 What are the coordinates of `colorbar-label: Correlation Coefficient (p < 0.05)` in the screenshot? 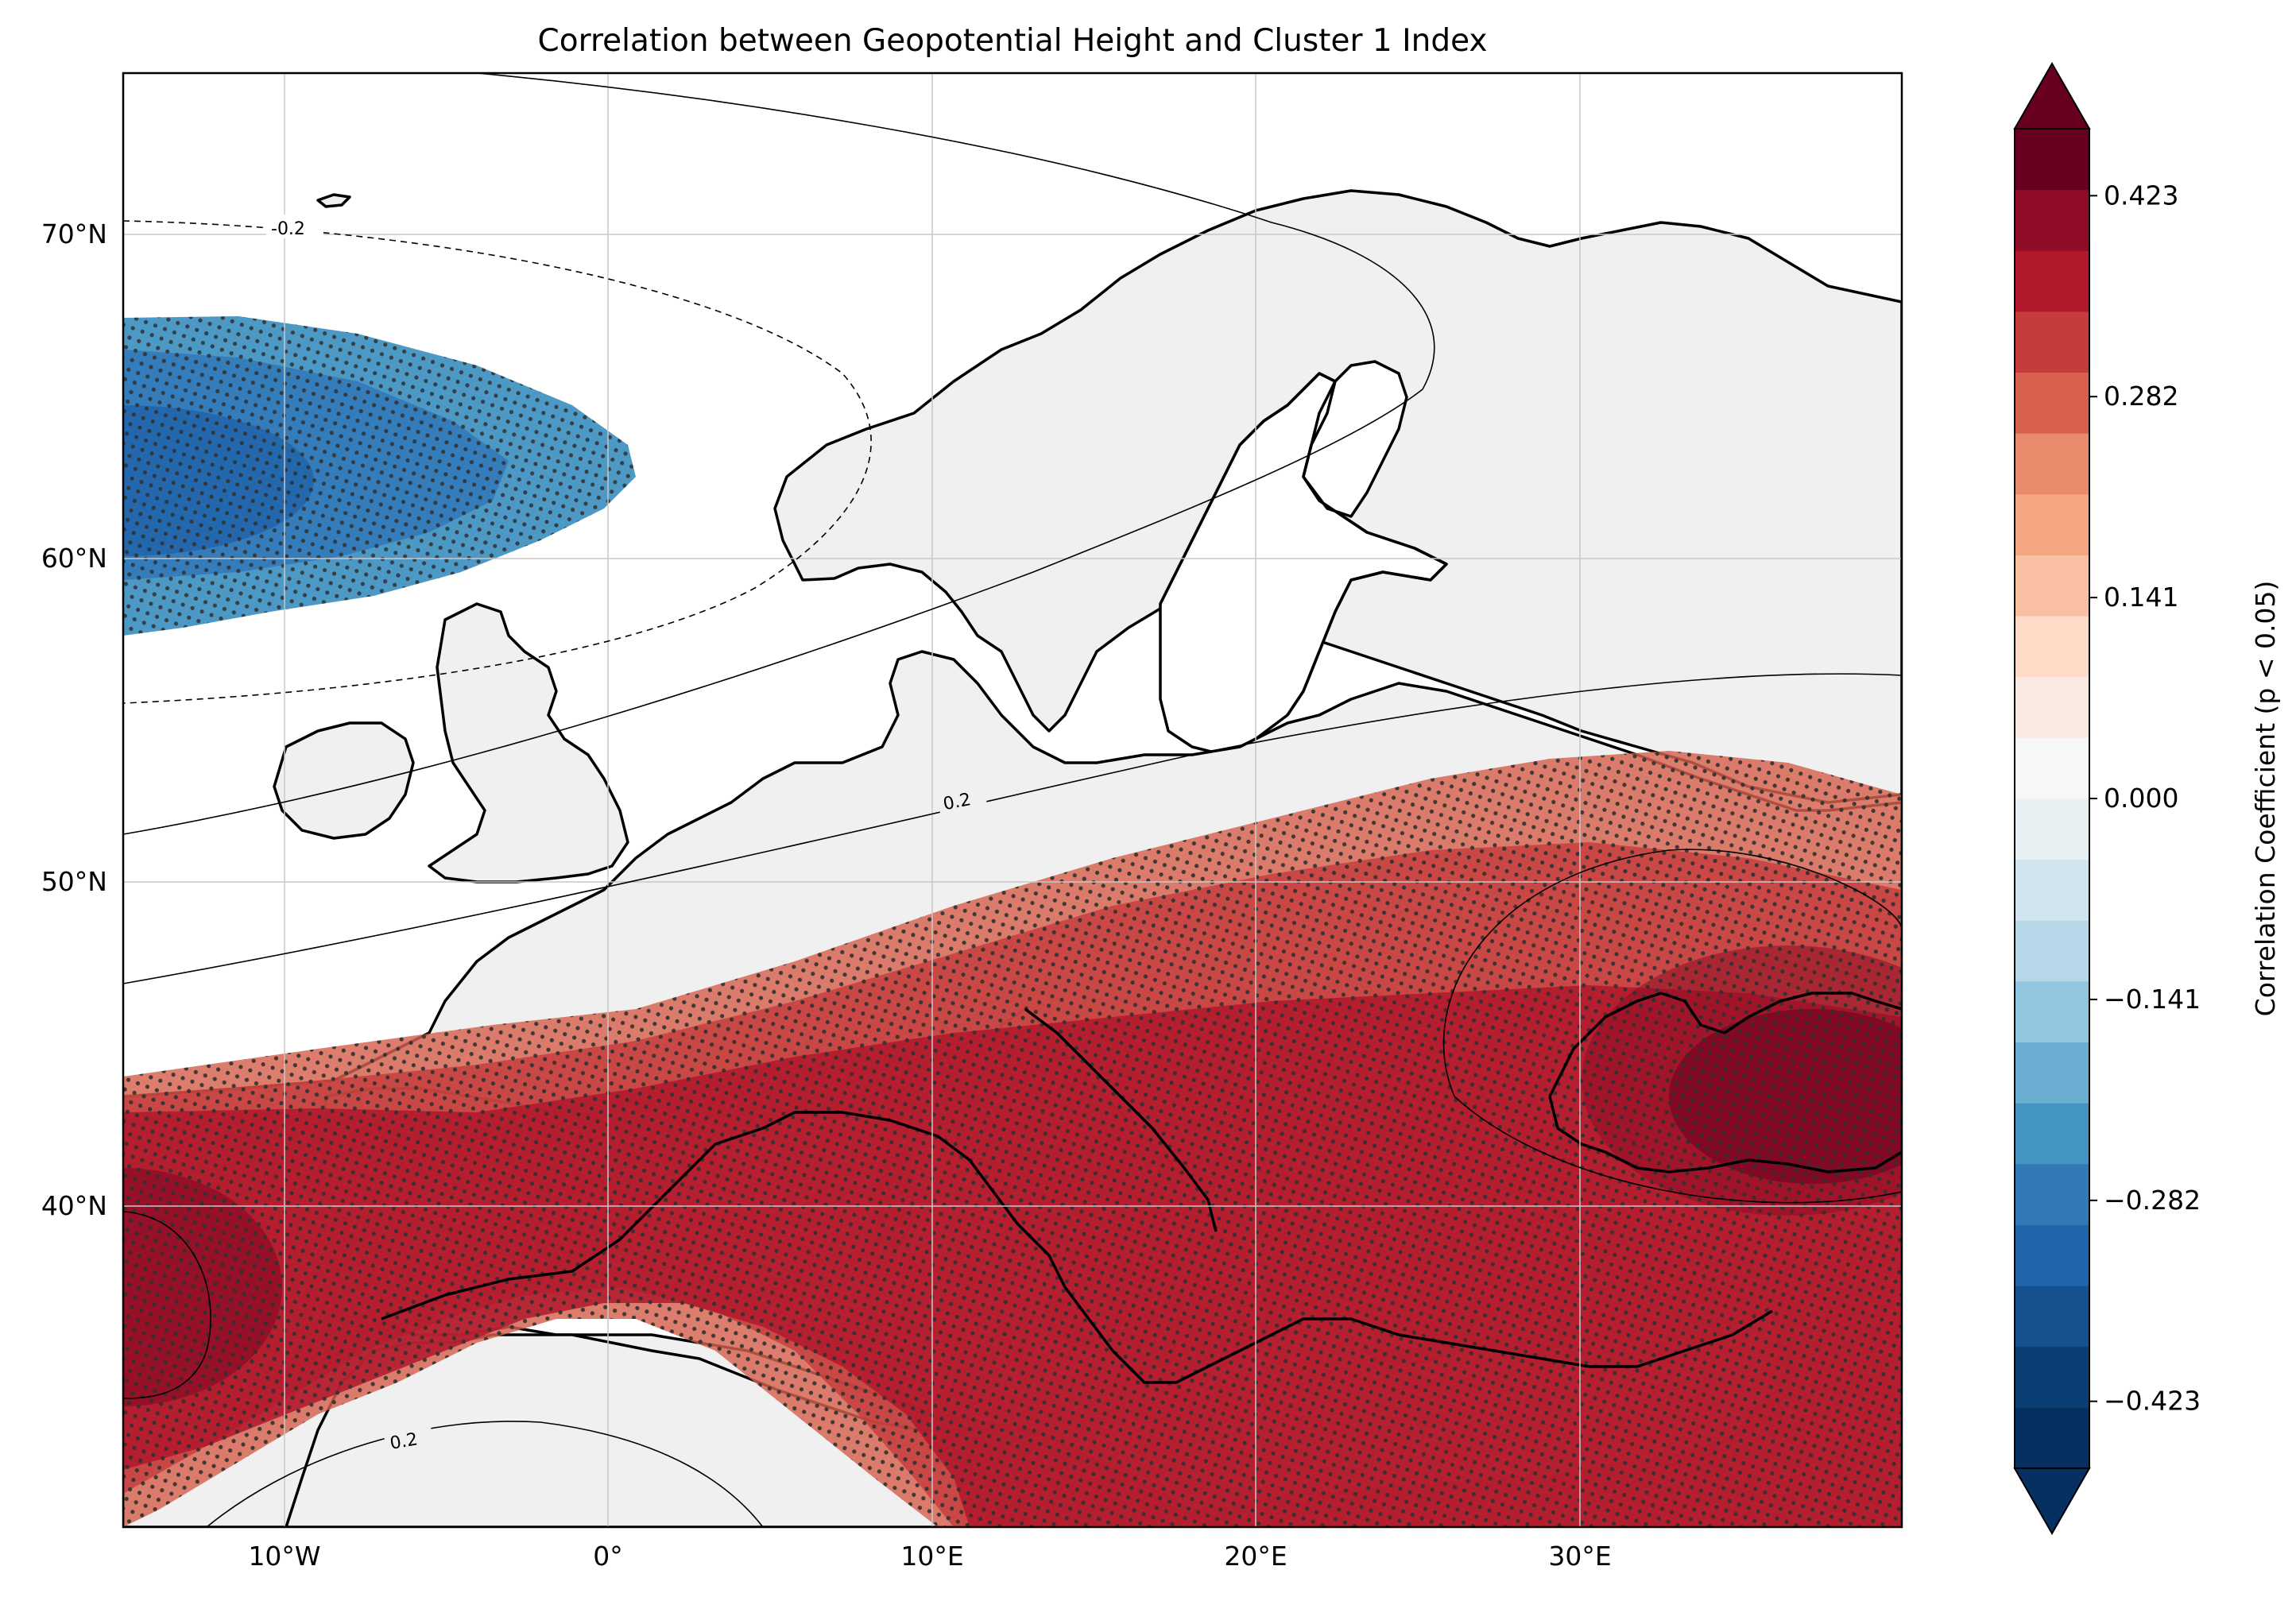 It's located at (2265, 799).